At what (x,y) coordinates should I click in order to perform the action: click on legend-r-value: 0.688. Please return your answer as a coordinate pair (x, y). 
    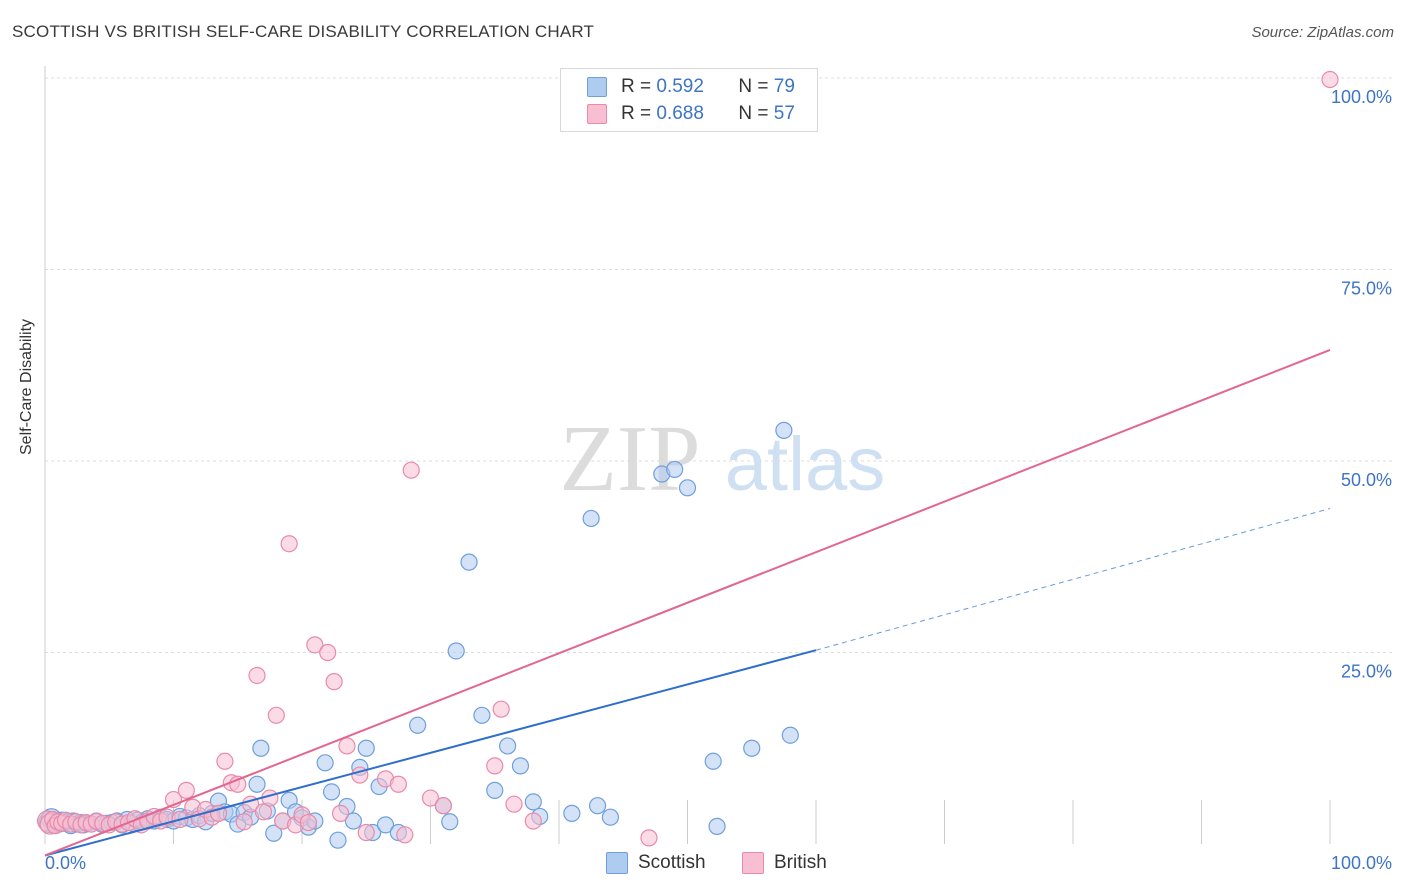
    Looking at the image, I should click on (680, 113).